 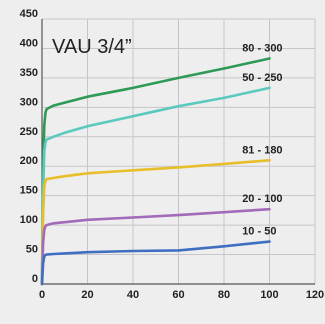 What do you see at coordinates (29, 102) in the screenshot?
I see `y-tick-label: 300` at bounding box center [29, 102].